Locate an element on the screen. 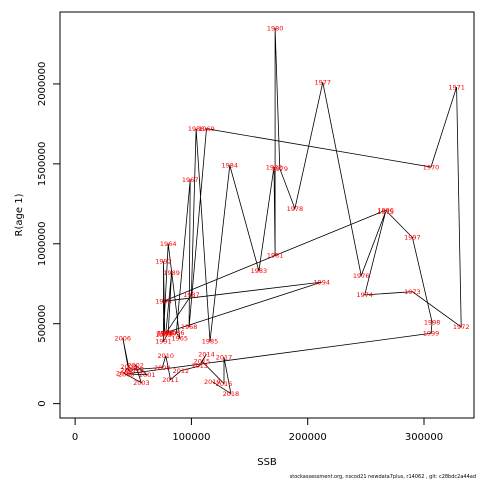 The image size is (480, 480). point-label-1970: 1970 is located at coordinates (431, 167).